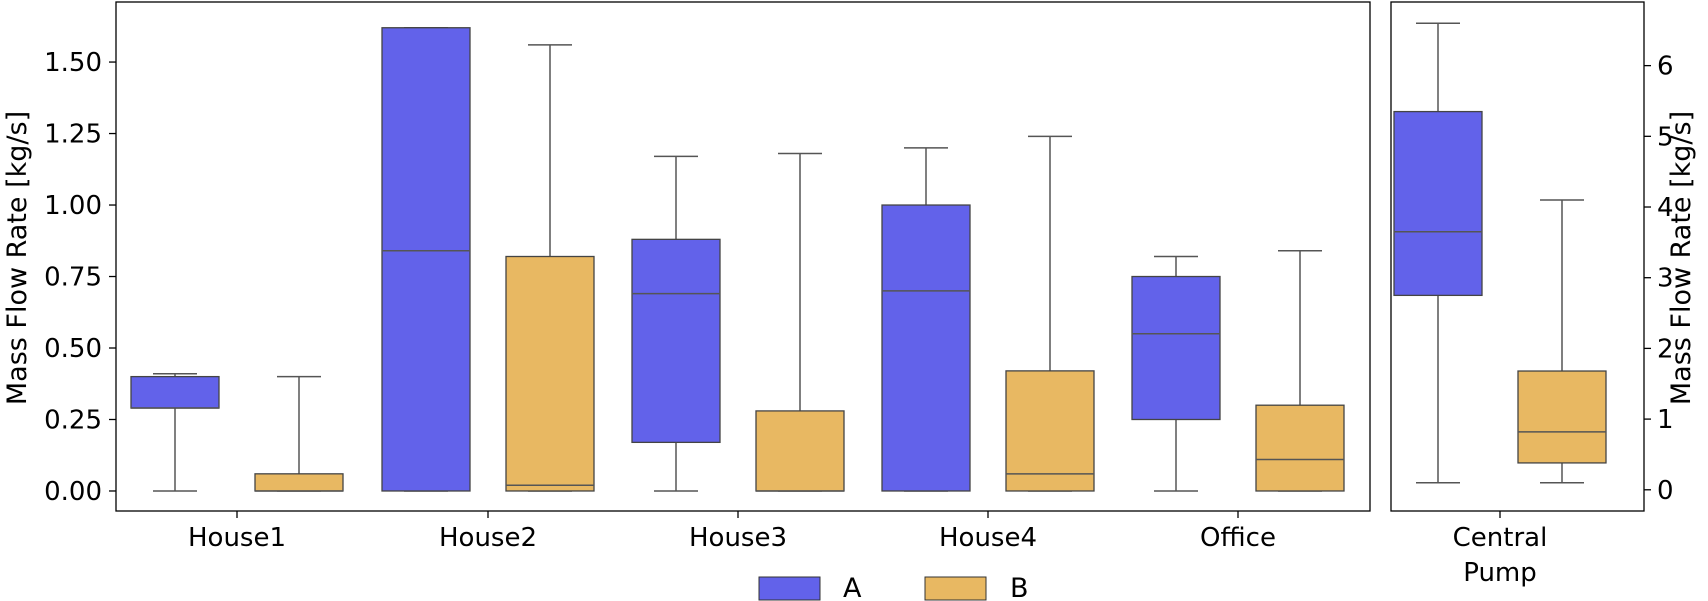 The image size is (1708, 601). Describe the element at coordinates (1665, 208) in the screenshot. I see `pump-y-tick-label: 4` at that location.